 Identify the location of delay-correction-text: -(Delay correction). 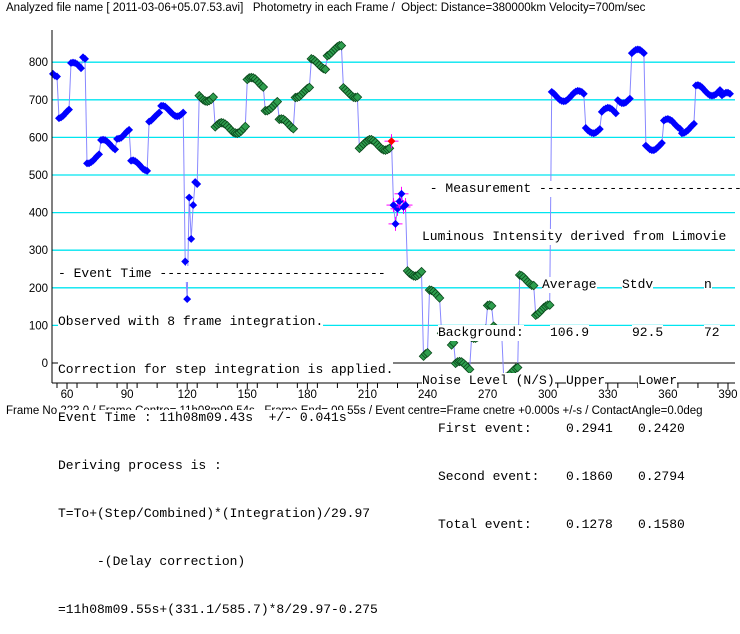
(152, 562).